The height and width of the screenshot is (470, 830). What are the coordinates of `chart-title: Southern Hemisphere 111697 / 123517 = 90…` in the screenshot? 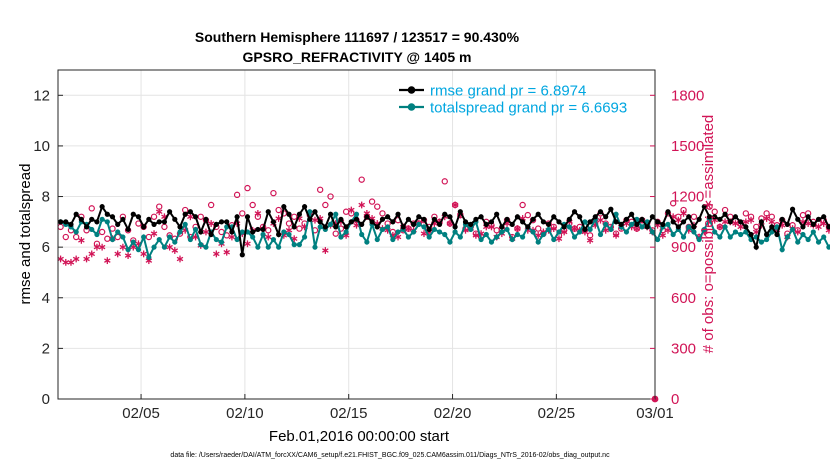 It's located at (357, 37).